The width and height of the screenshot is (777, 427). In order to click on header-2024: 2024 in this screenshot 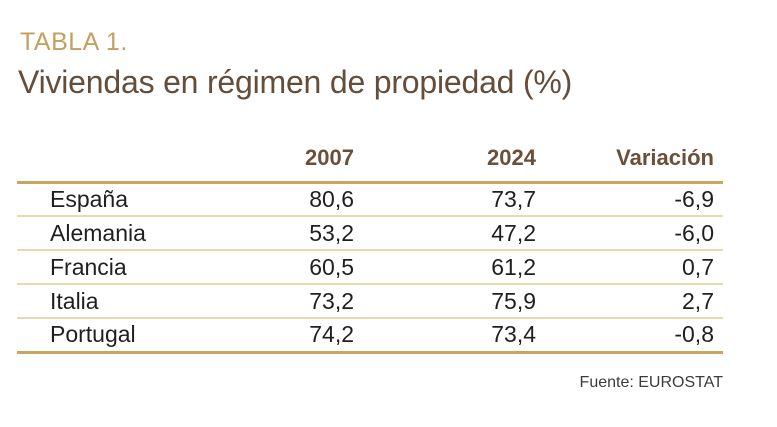, I will do `click(445, 160)`.